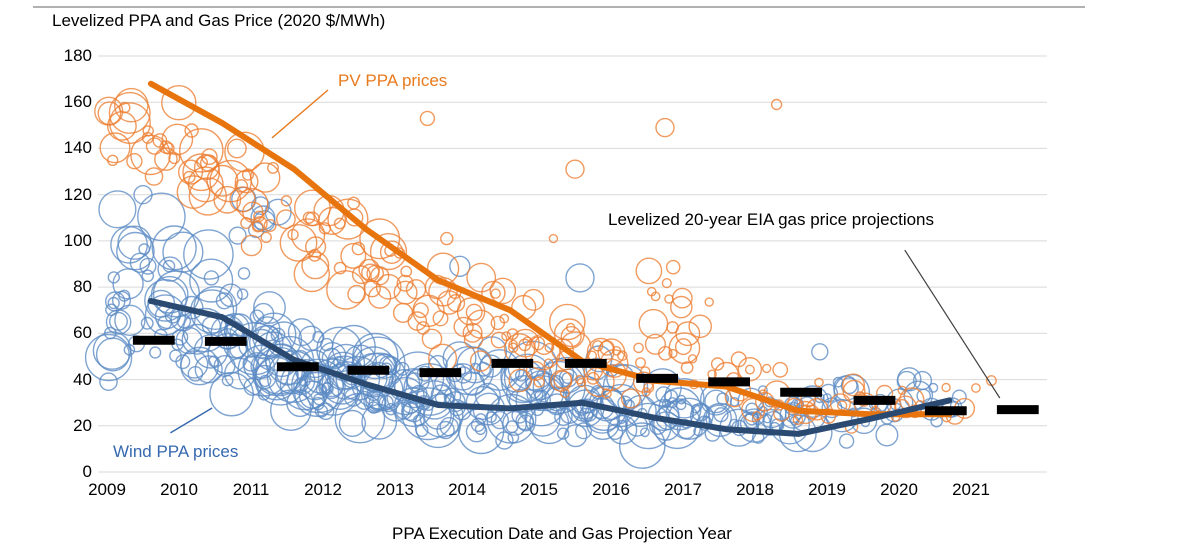 This screenshot has height=552, width=1187. I want to click on wind-label-leader, so click(191, 420).